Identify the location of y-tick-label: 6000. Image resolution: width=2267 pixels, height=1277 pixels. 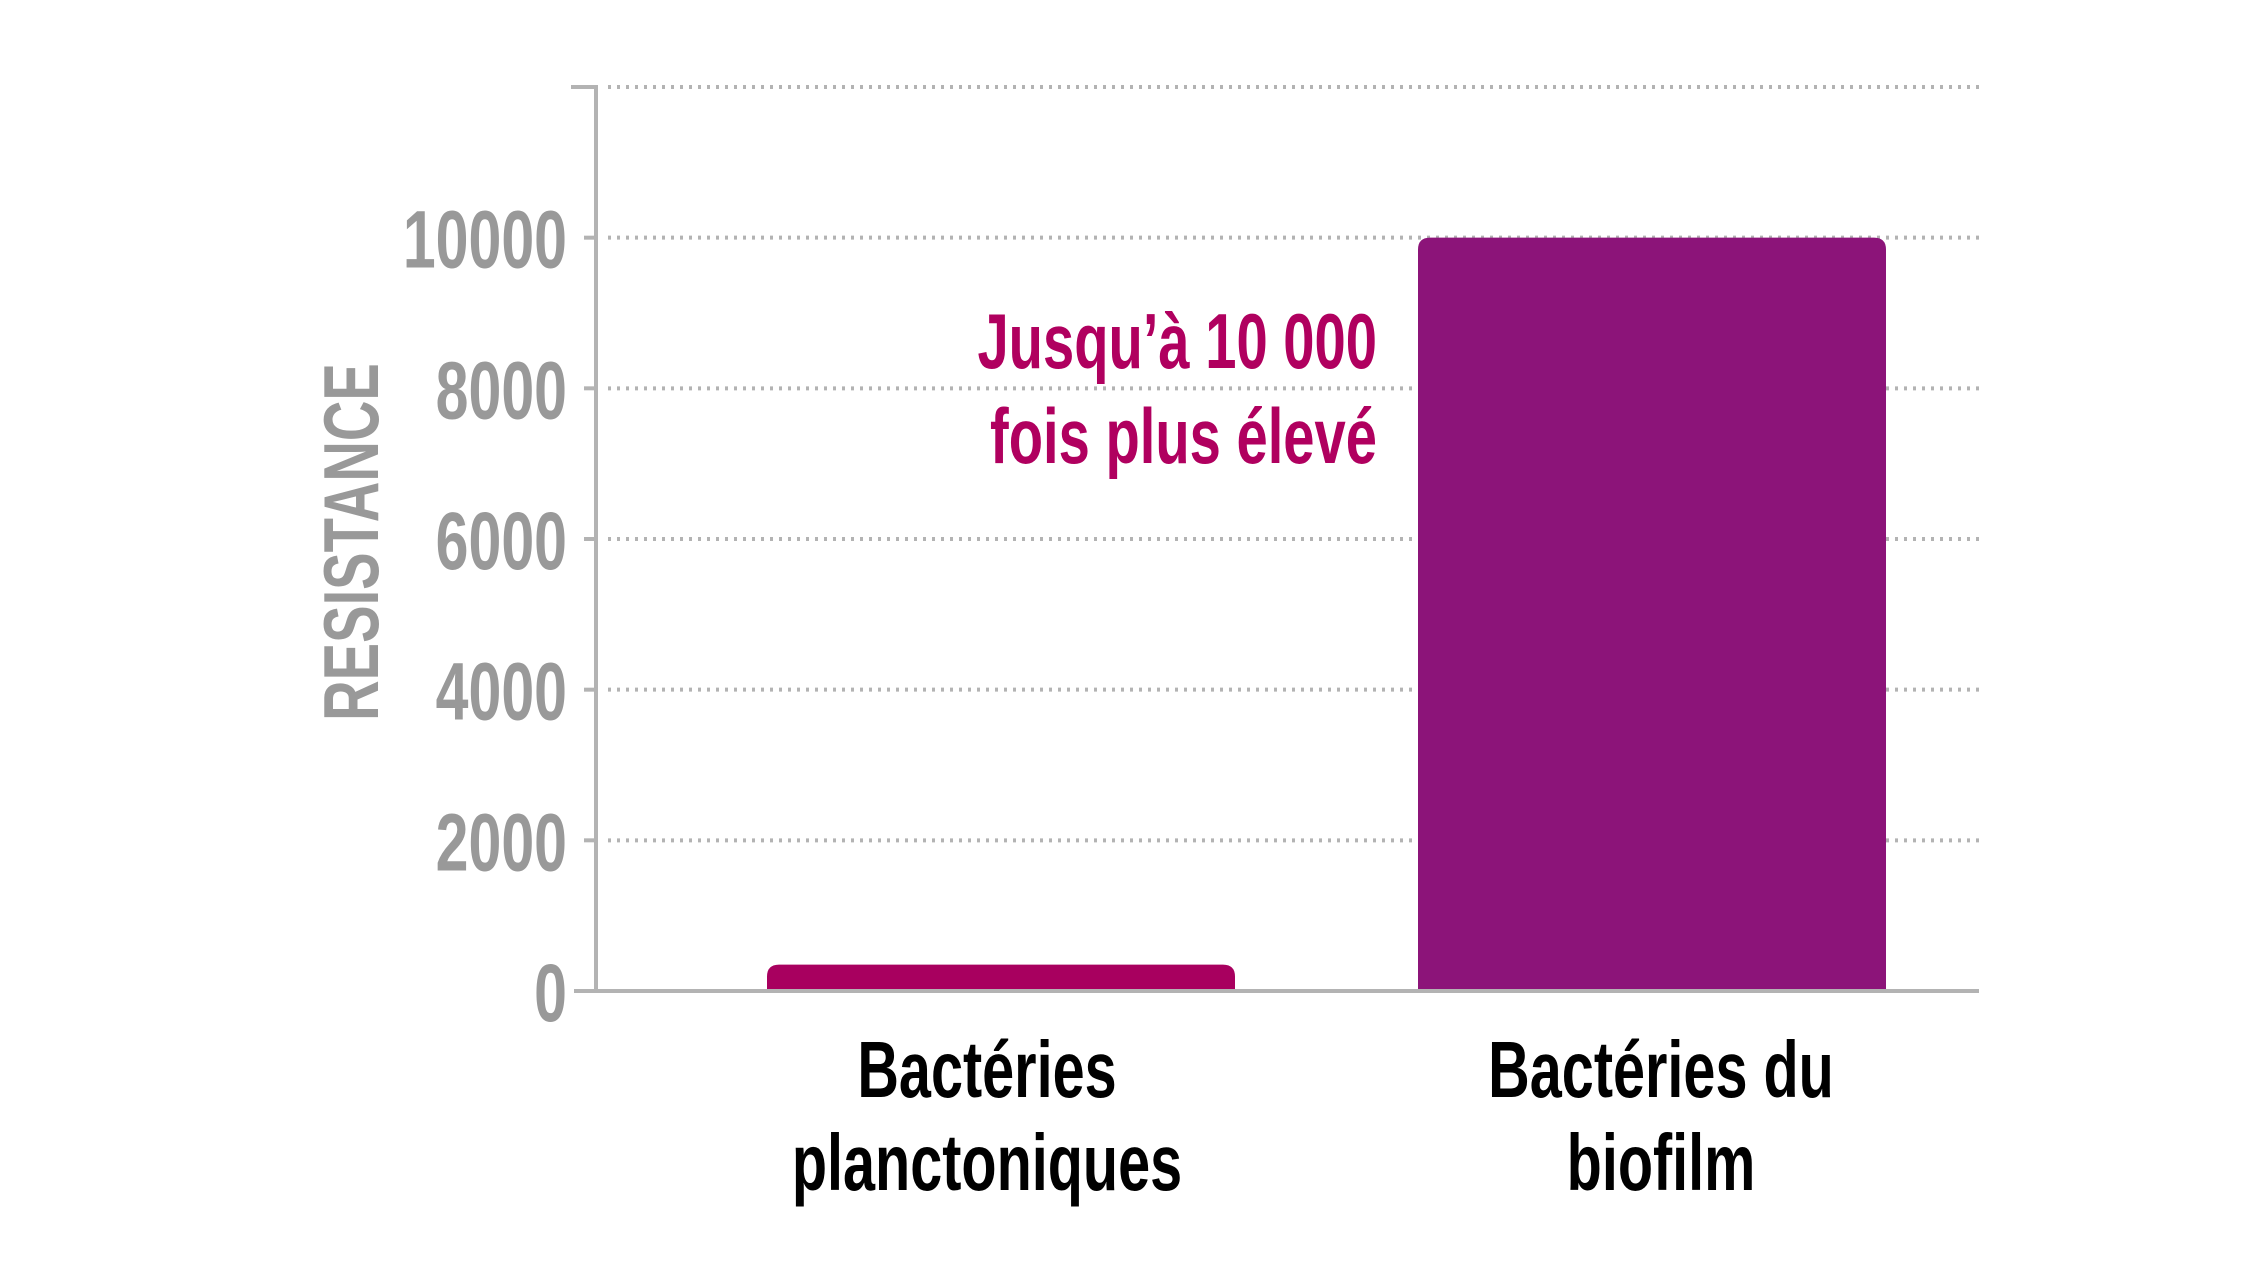
(501, 542).